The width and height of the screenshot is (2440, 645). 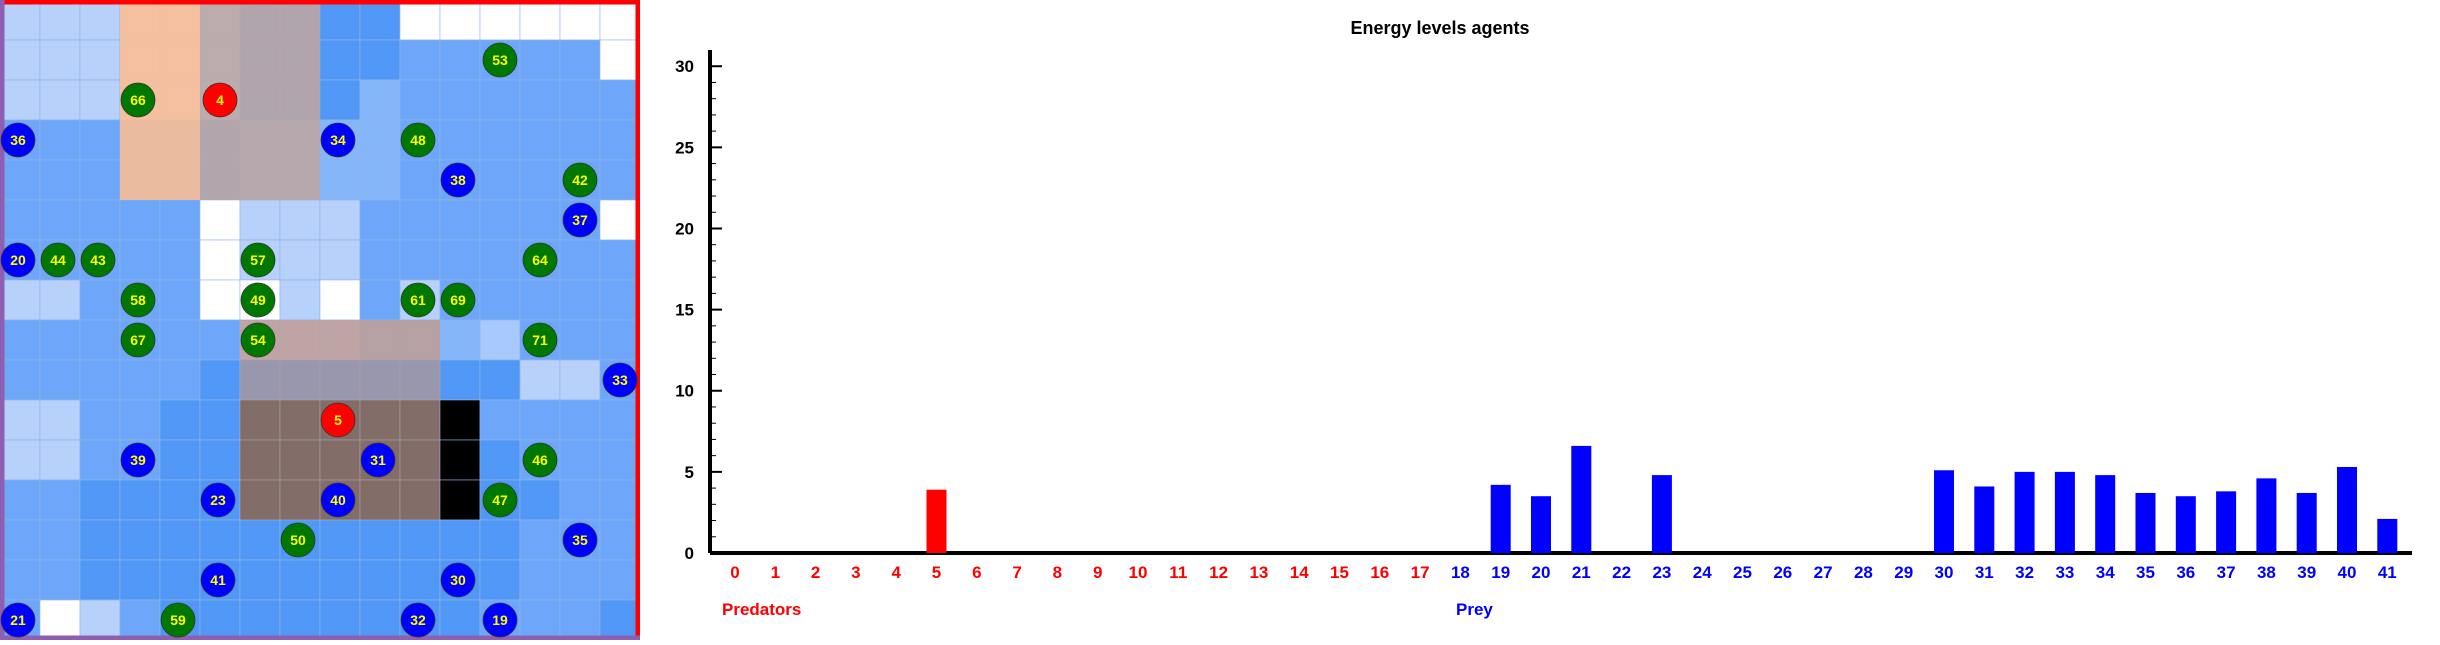 I want to click on agent-label: 40, so click(x=338, y=500).